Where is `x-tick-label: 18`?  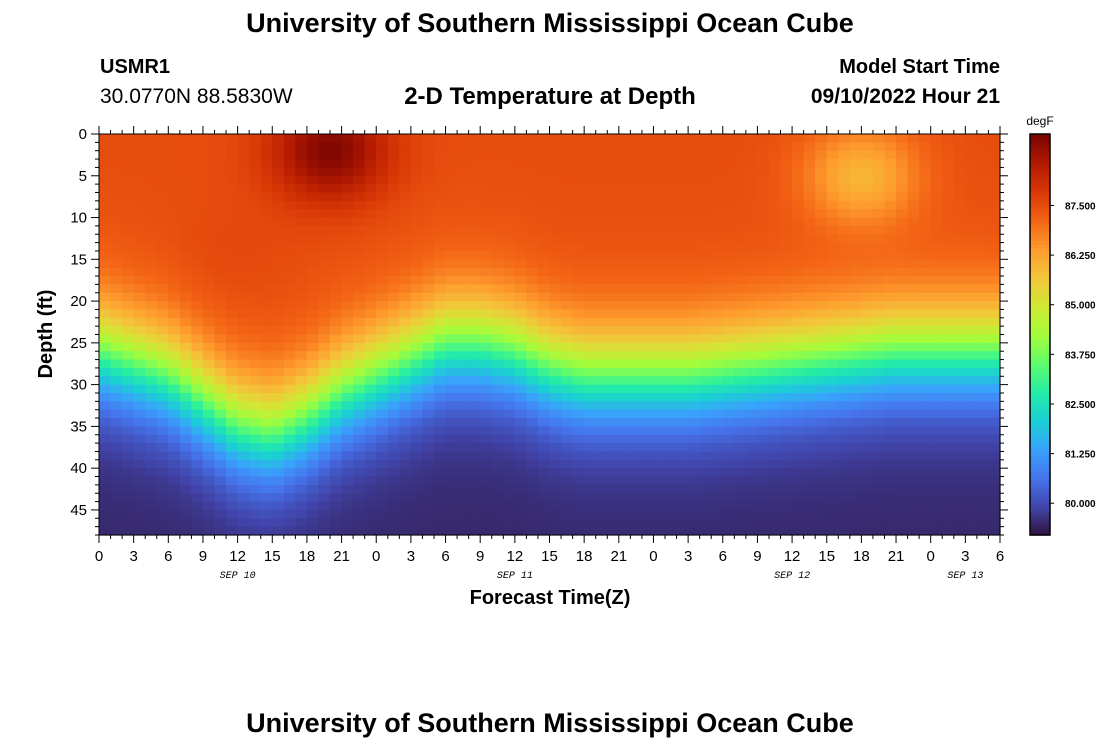 x-tick-label: 18 is located at coordinates (307, 556).